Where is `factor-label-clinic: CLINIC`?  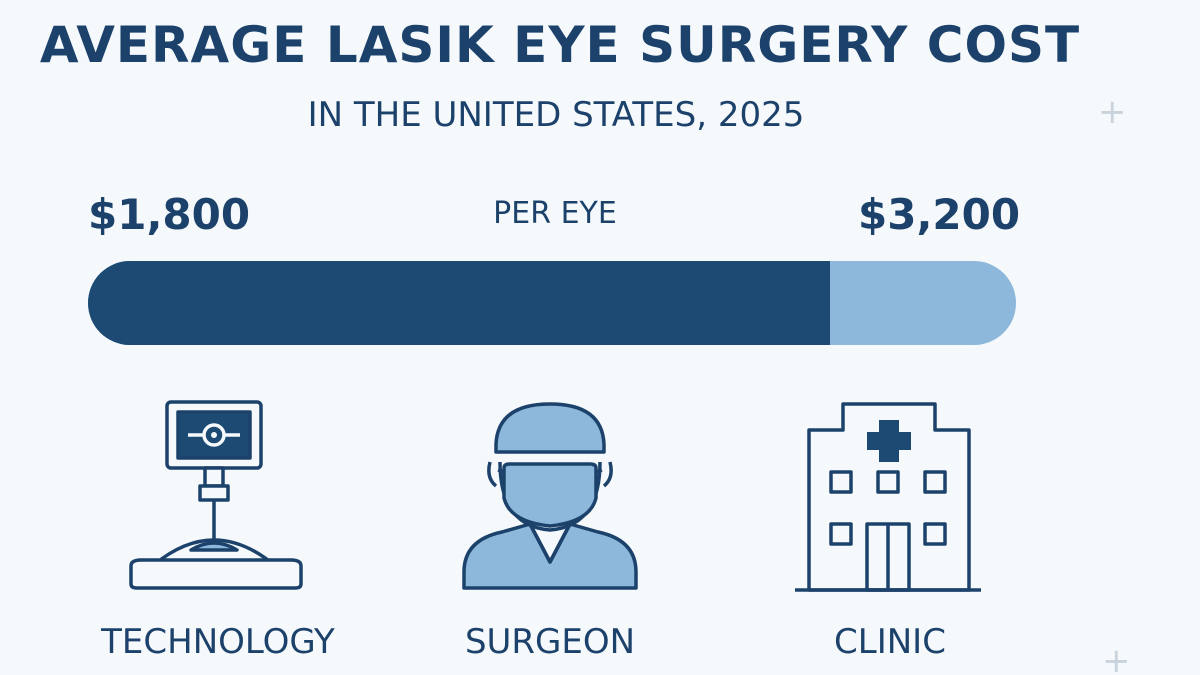
factor-label-clinic: CLINIC is located at coordinates (890, 642).